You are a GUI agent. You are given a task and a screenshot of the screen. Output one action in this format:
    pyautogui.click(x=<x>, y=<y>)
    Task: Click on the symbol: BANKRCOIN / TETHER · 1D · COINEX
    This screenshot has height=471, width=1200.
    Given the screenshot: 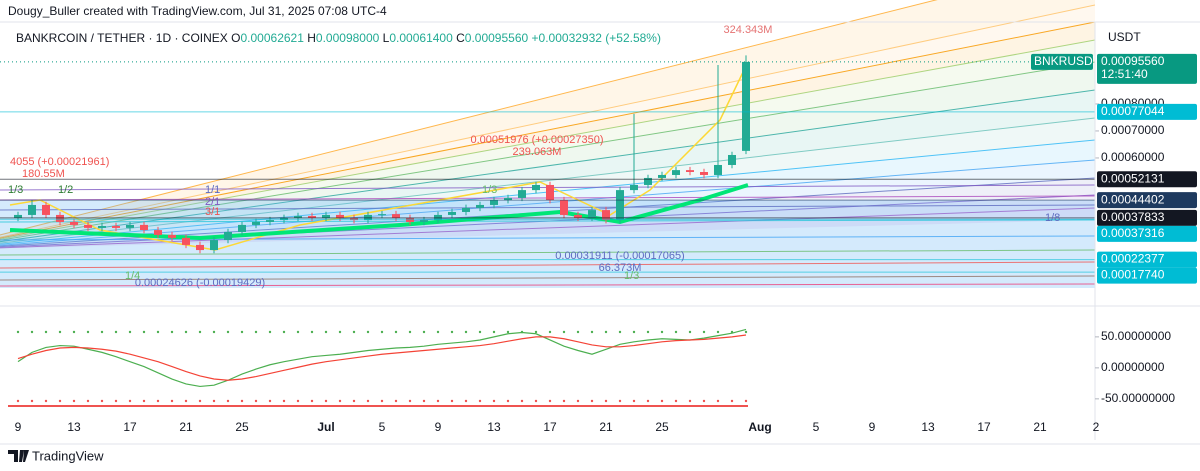 What is the action you would take?
    pyautogui.click(x=122, y=38)
    